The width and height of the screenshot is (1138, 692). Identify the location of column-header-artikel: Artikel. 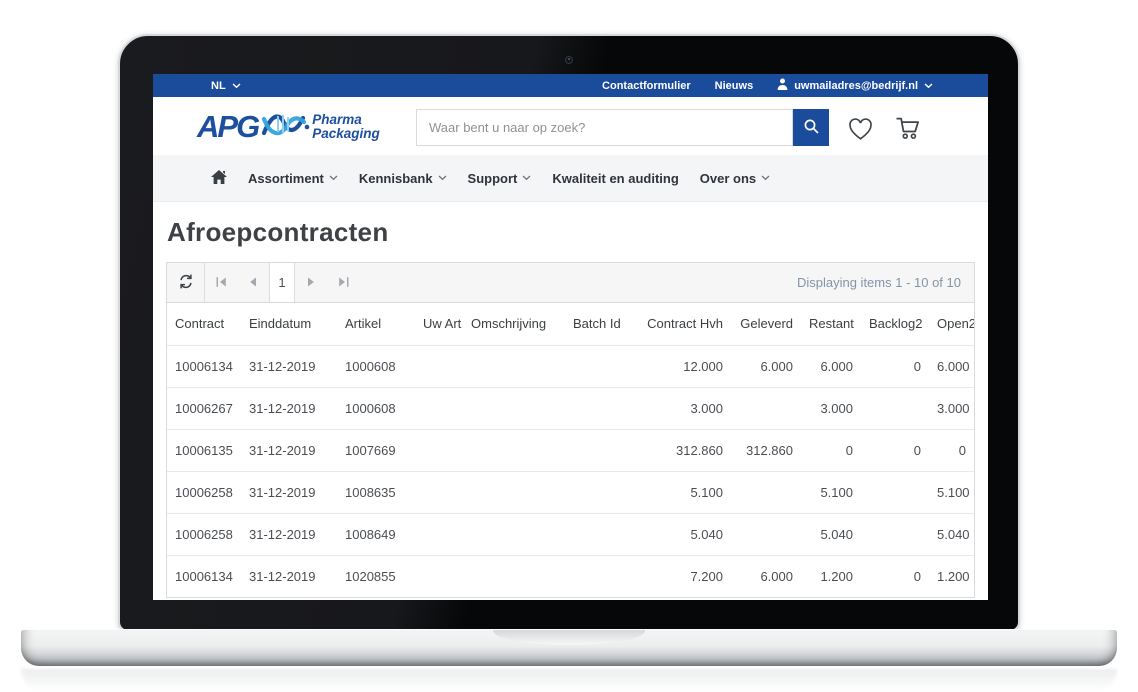
(363, 324).